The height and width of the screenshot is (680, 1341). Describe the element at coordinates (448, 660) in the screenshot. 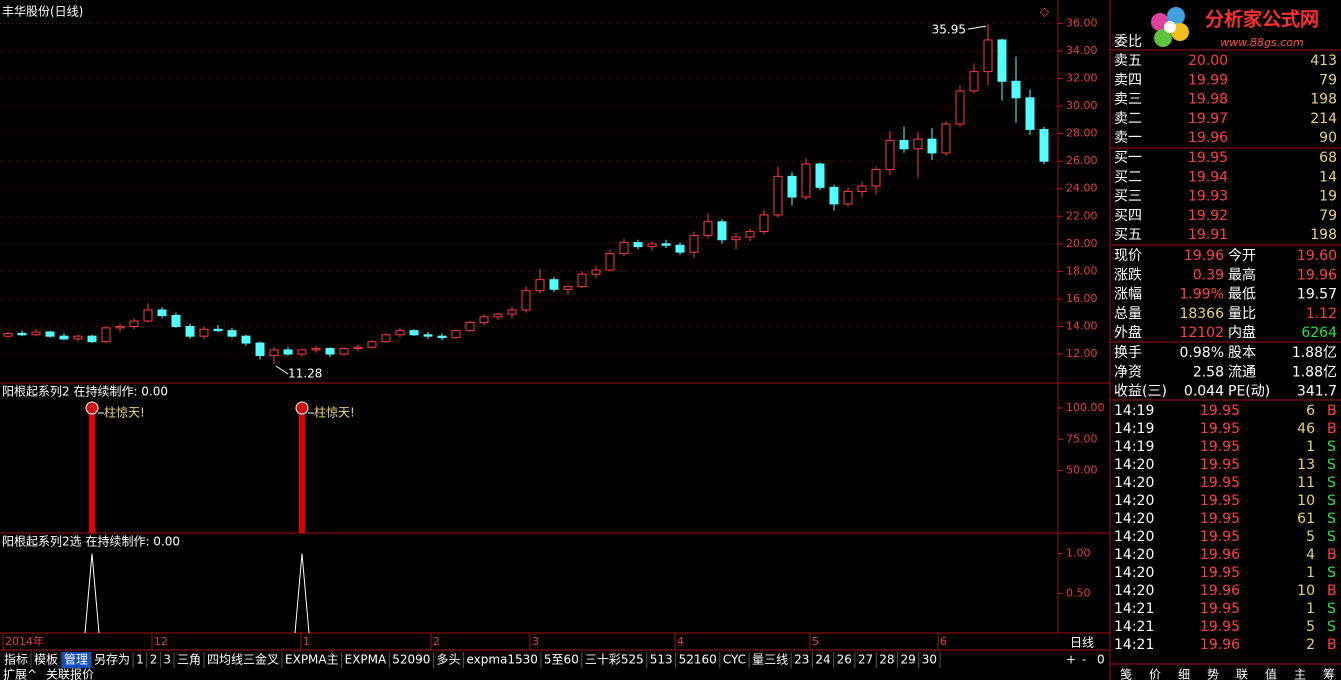

I see `tab: 多头` at that location.